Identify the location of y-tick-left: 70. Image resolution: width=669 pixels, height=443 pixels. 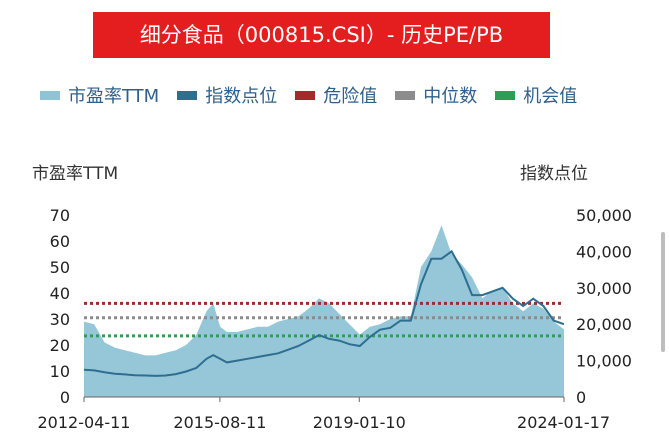
(60, 215).